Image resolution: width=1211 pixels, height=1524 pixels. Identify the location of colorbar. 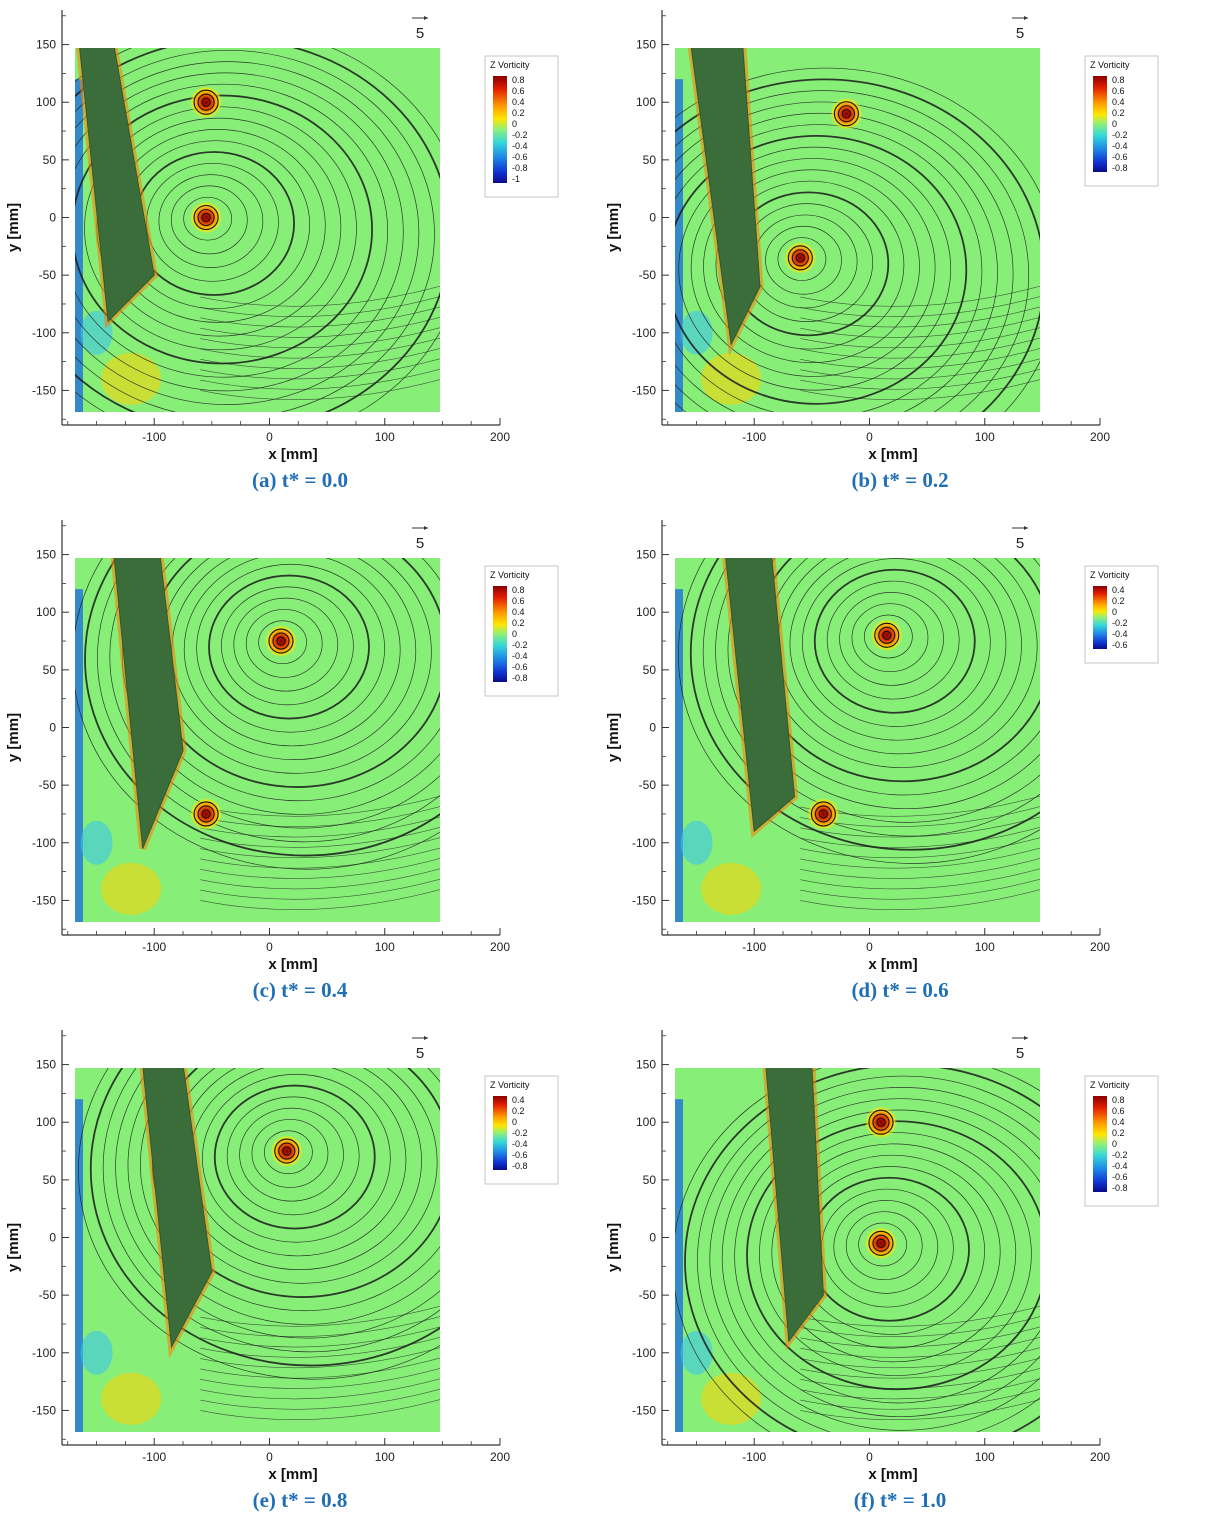
(1100, 124).